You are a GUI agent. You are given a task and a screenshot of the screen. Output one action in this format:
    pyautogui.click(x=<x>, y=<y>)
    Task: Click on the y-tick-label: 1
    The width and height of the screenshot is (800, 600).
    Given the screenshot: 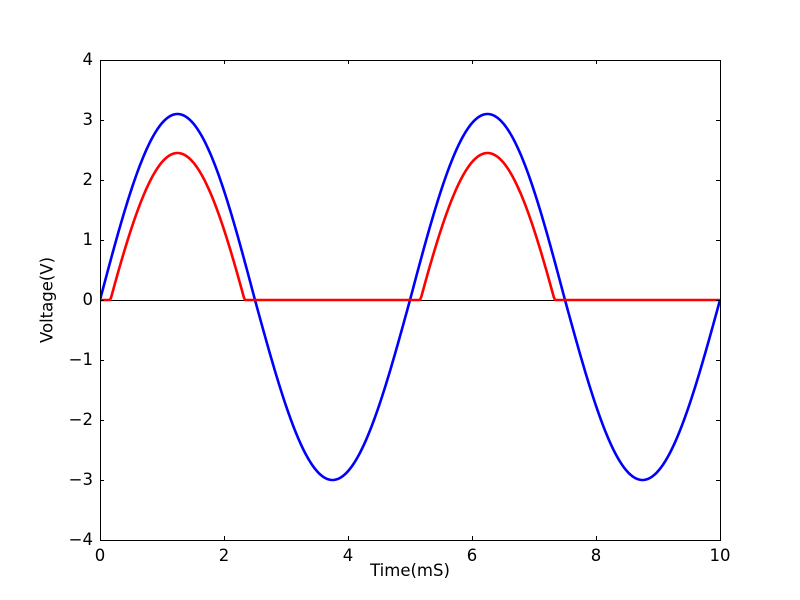 What is the action you would take?
    pyautogui.click(x=88, y=239)
    